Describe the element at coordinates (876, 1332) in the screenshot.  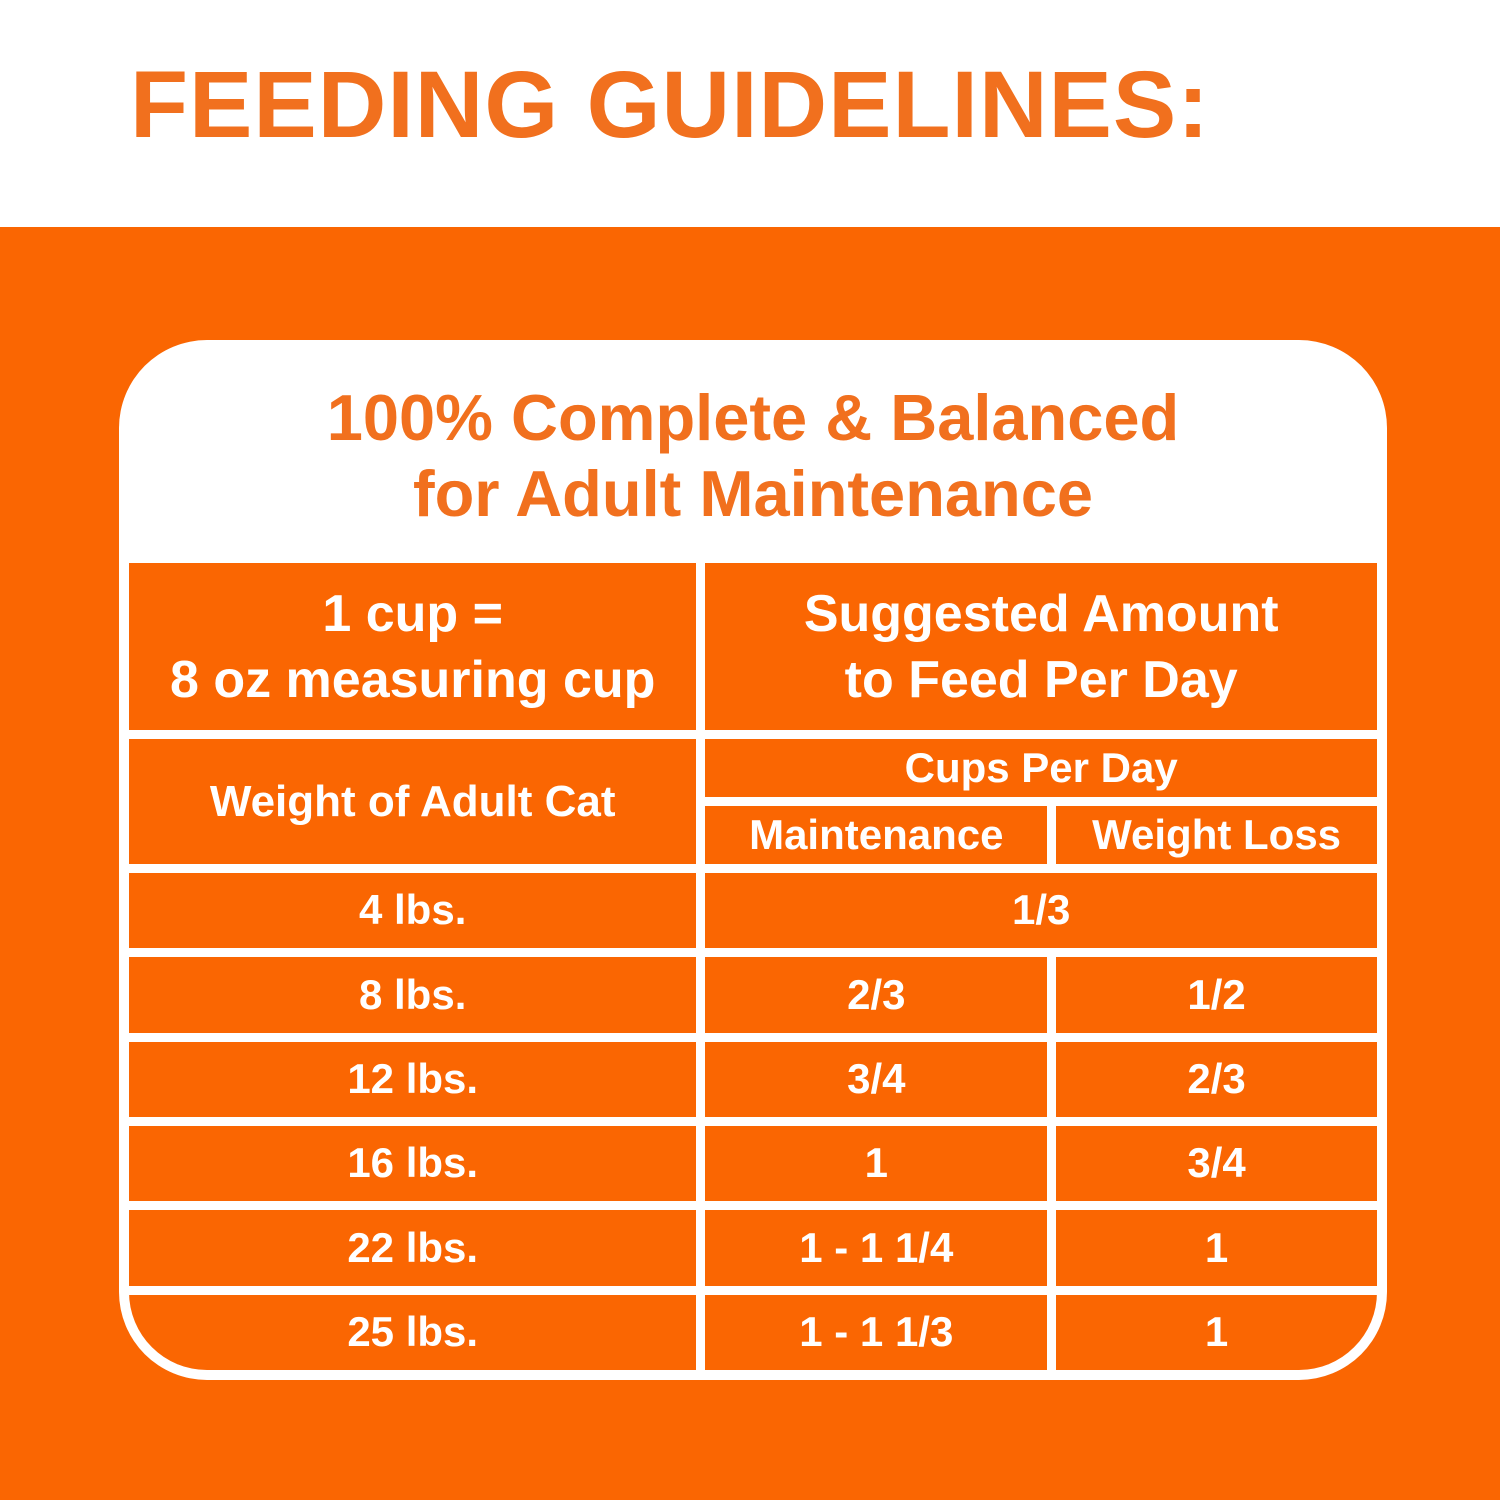
I see `maintenance-cell: 1 - 1 1/3` at that location.